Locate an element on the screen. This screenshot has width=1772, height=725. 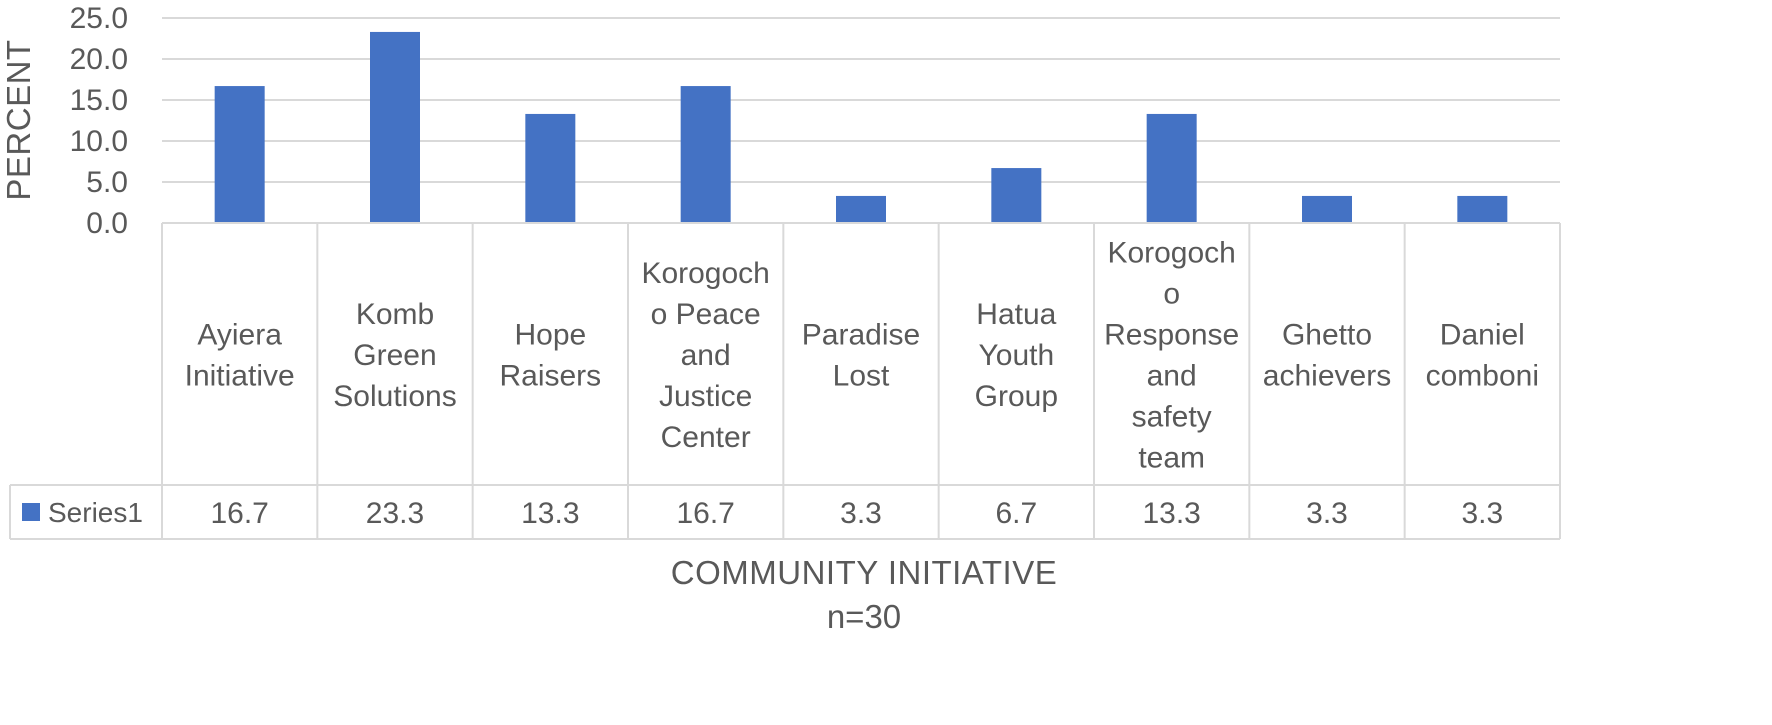
data-value-label: 23.3 is located at coordinates (395, 513).